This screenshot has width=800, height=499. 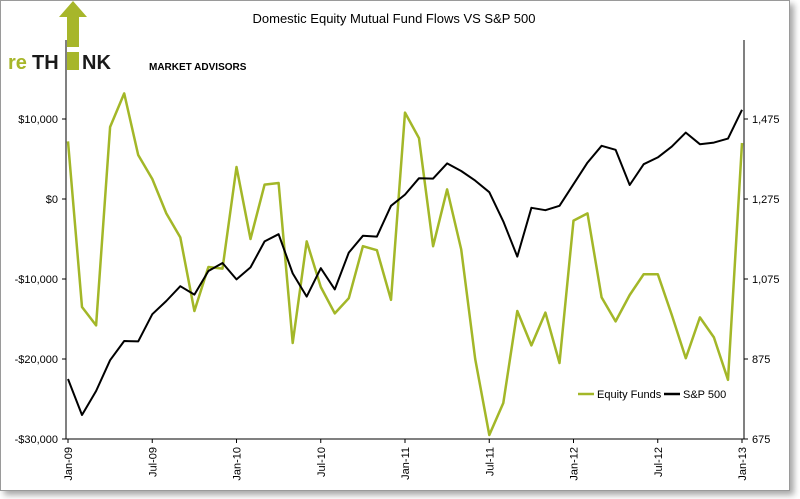 I want to click on y-right-tick-label: 1,475, so click(x=766, y=120).